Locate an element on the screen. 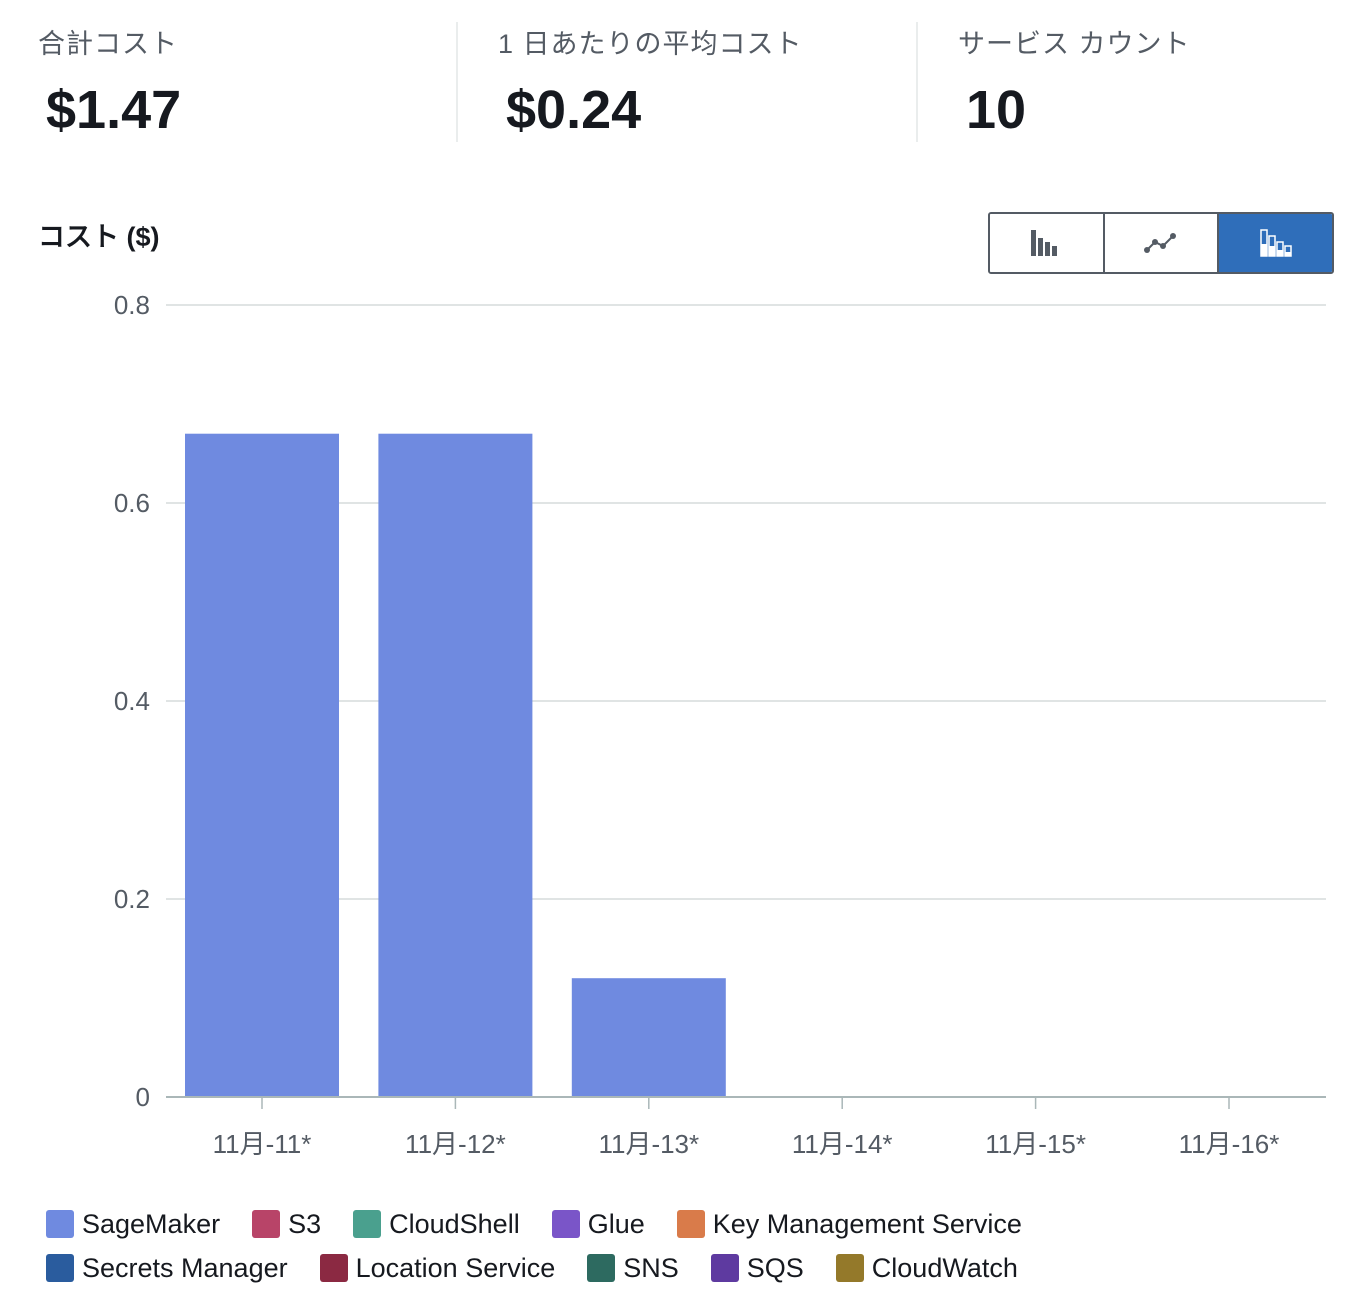 The height and width of the screenshot is (1294, 1372). legend-item: SageMaker is located at coordinates (133, 1224).